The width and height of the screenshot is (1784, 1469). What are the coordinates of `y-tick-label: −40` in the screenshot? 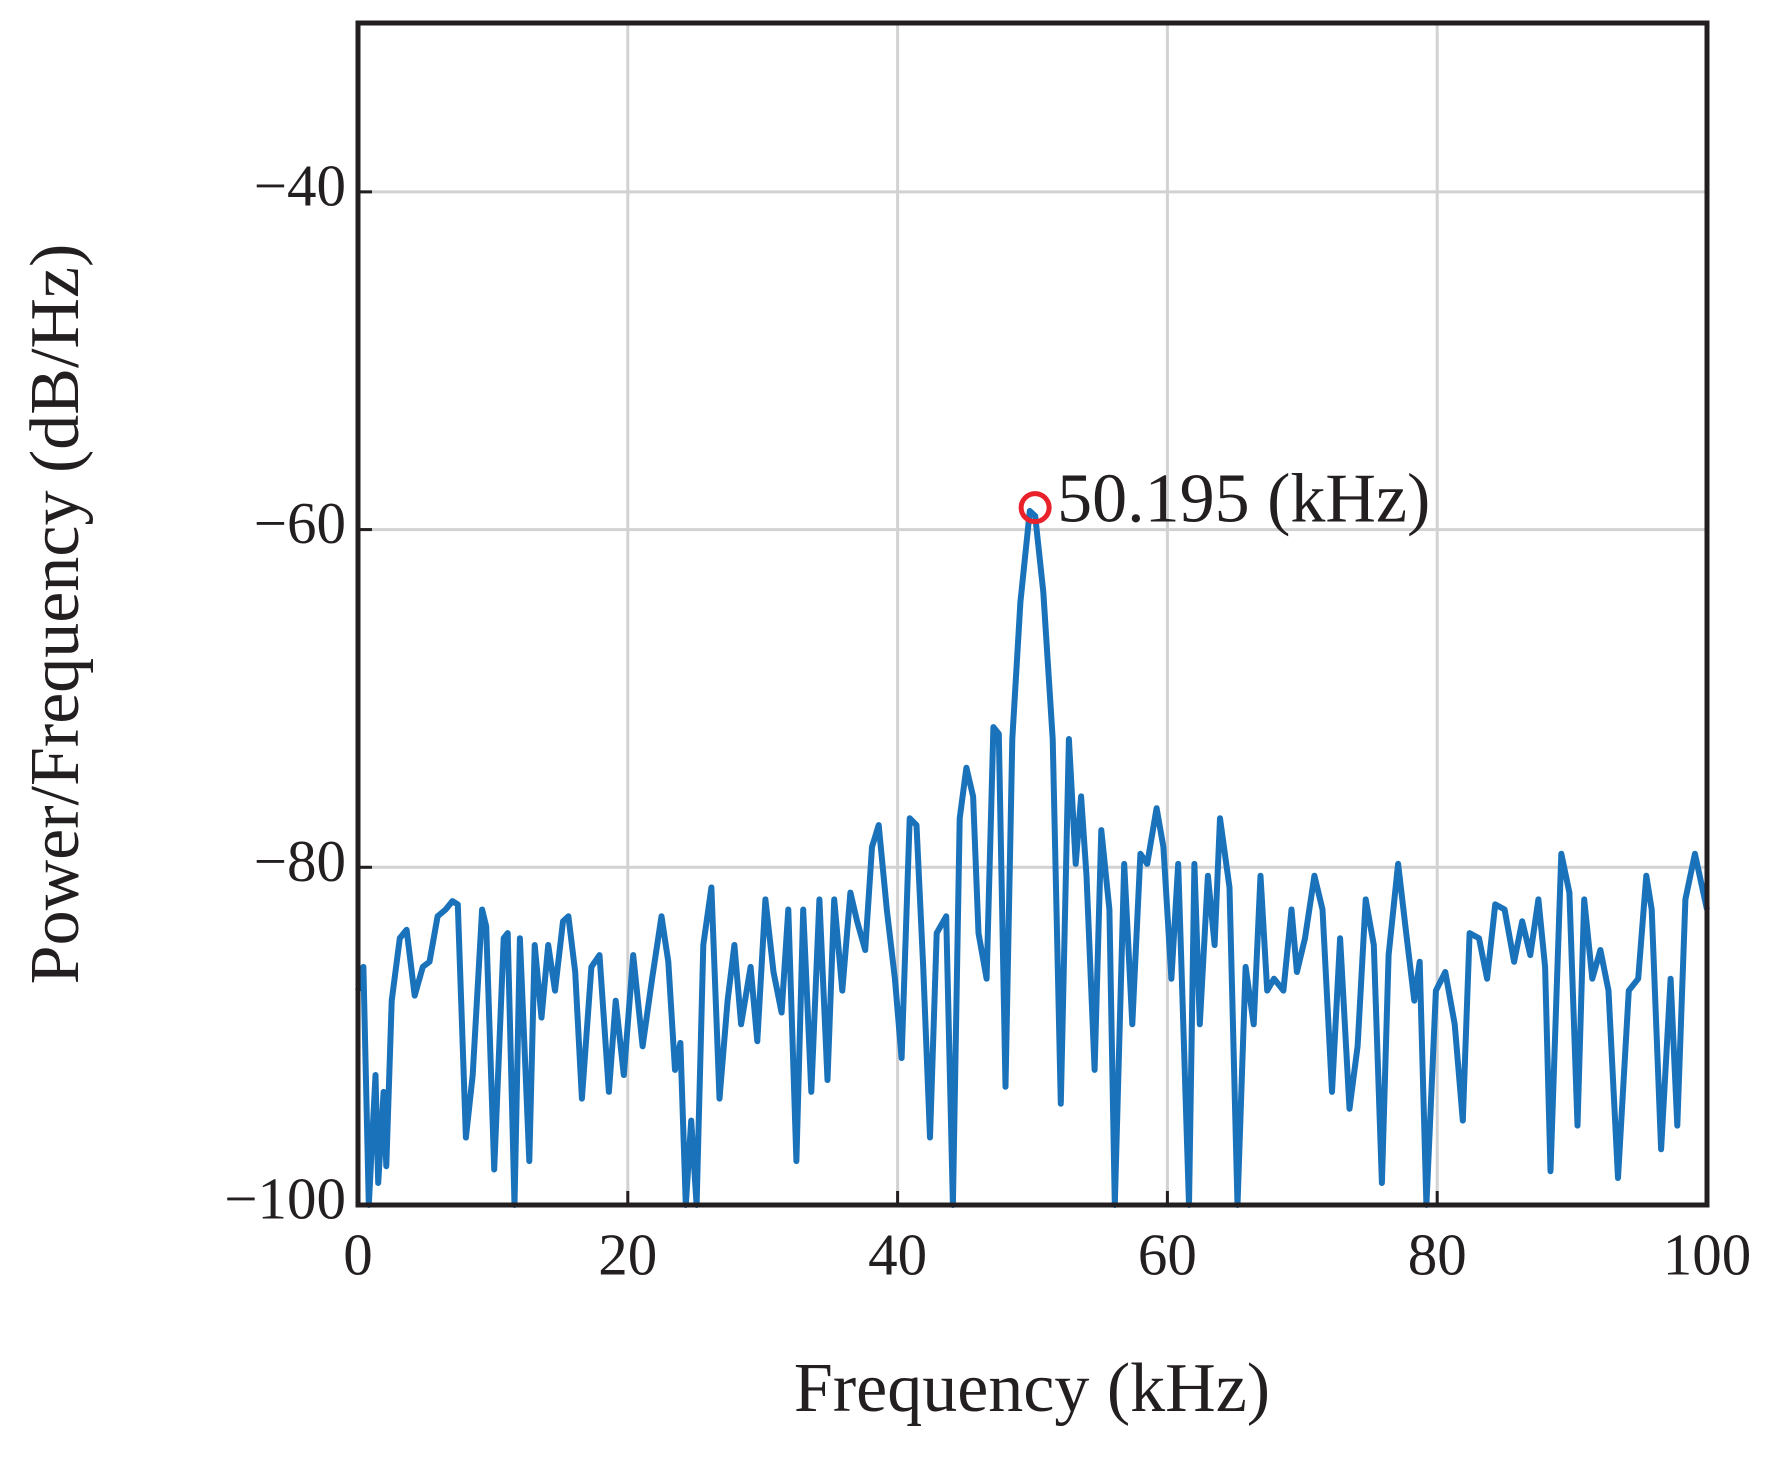 It's located at (300, 185).